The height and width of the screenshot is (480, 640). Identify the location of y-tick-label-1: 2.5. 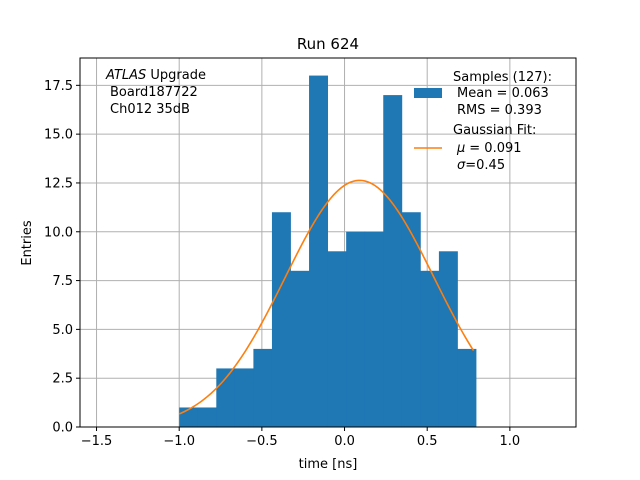
(62, 379).